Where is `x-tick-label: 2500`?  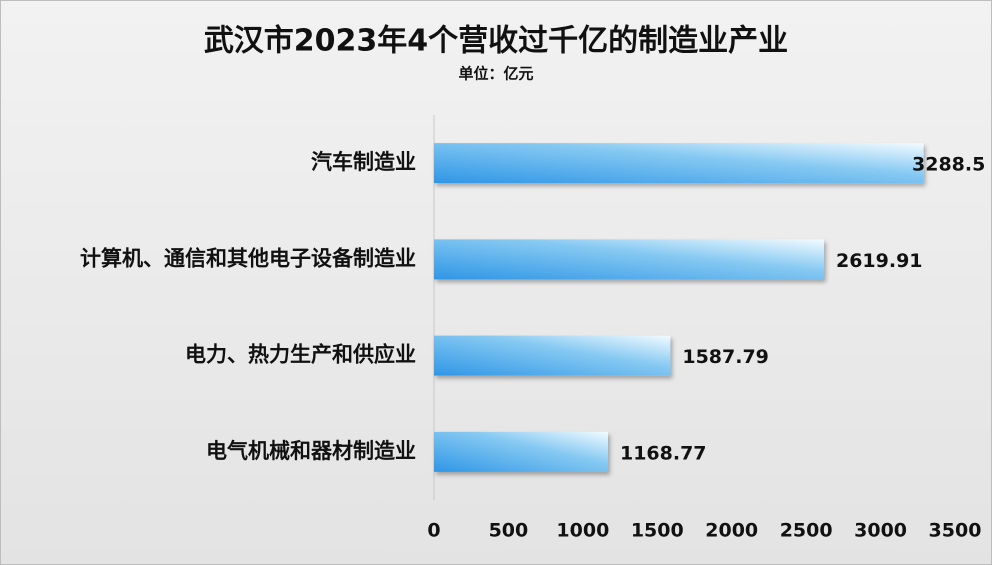 x-tick-label: 2500 is located at coordinates (806, 531).